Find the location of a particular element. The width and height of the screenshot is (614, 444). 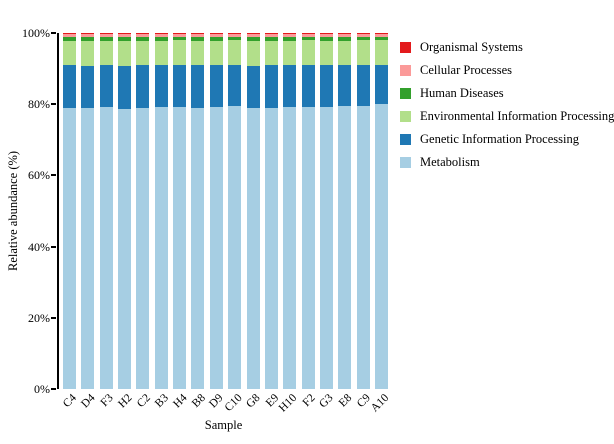

bar-H2 is located at coordinates (125, 211).